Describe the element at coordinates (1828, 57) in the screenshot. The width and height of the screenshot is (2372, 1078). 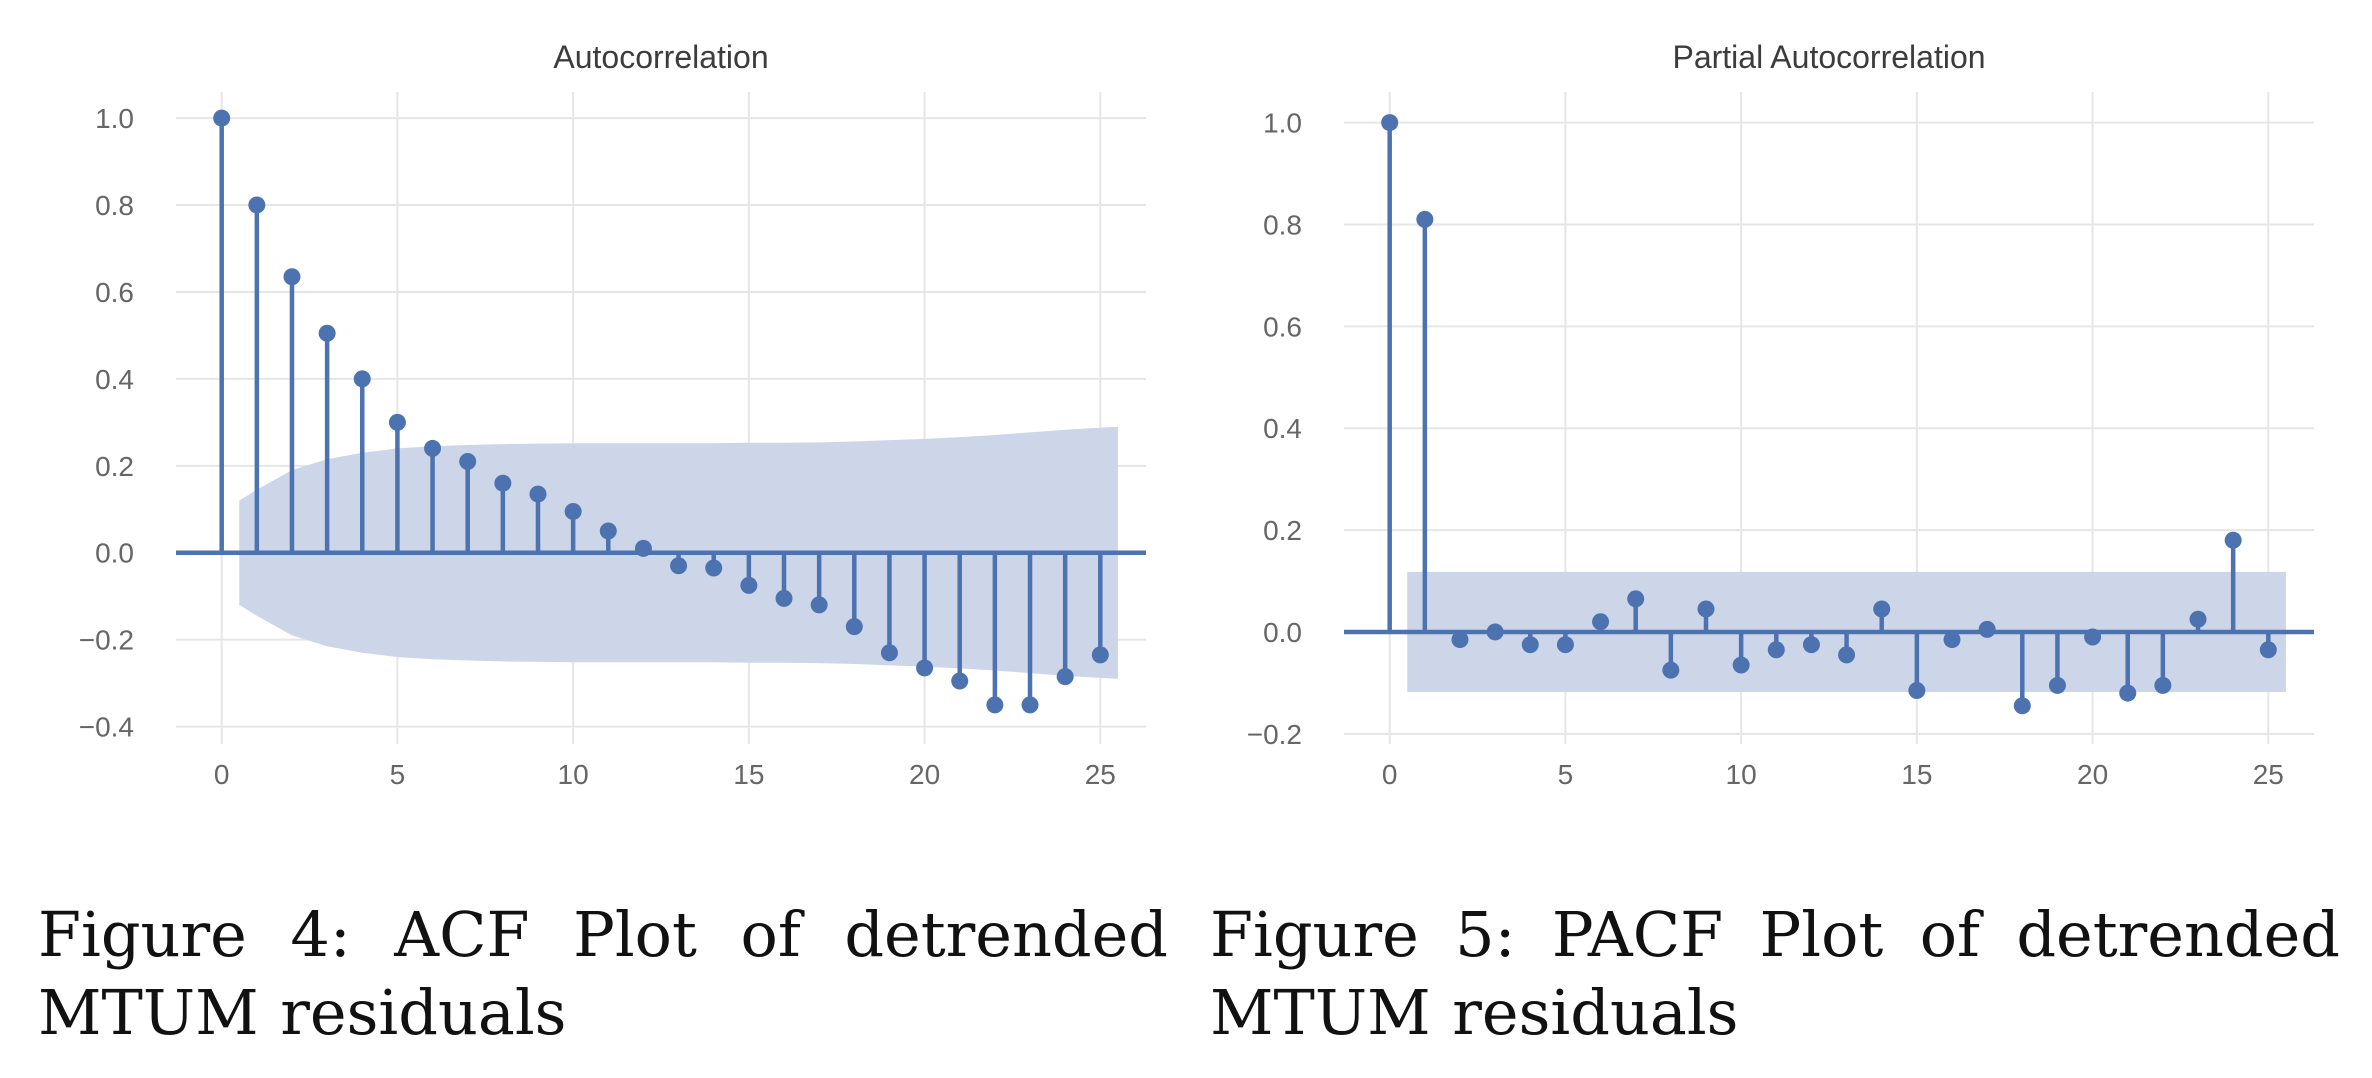
I see `chart-title: Partial Autocorrelation` at that location.